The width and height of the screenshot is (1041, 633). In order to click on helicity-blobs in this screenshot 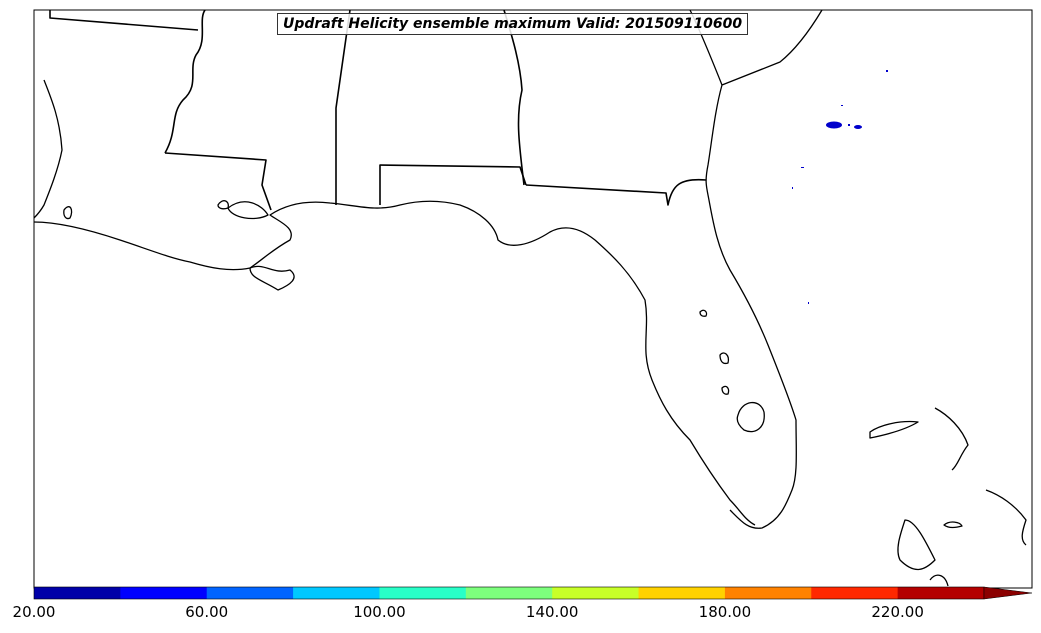, I will do `click(840, 187)`.